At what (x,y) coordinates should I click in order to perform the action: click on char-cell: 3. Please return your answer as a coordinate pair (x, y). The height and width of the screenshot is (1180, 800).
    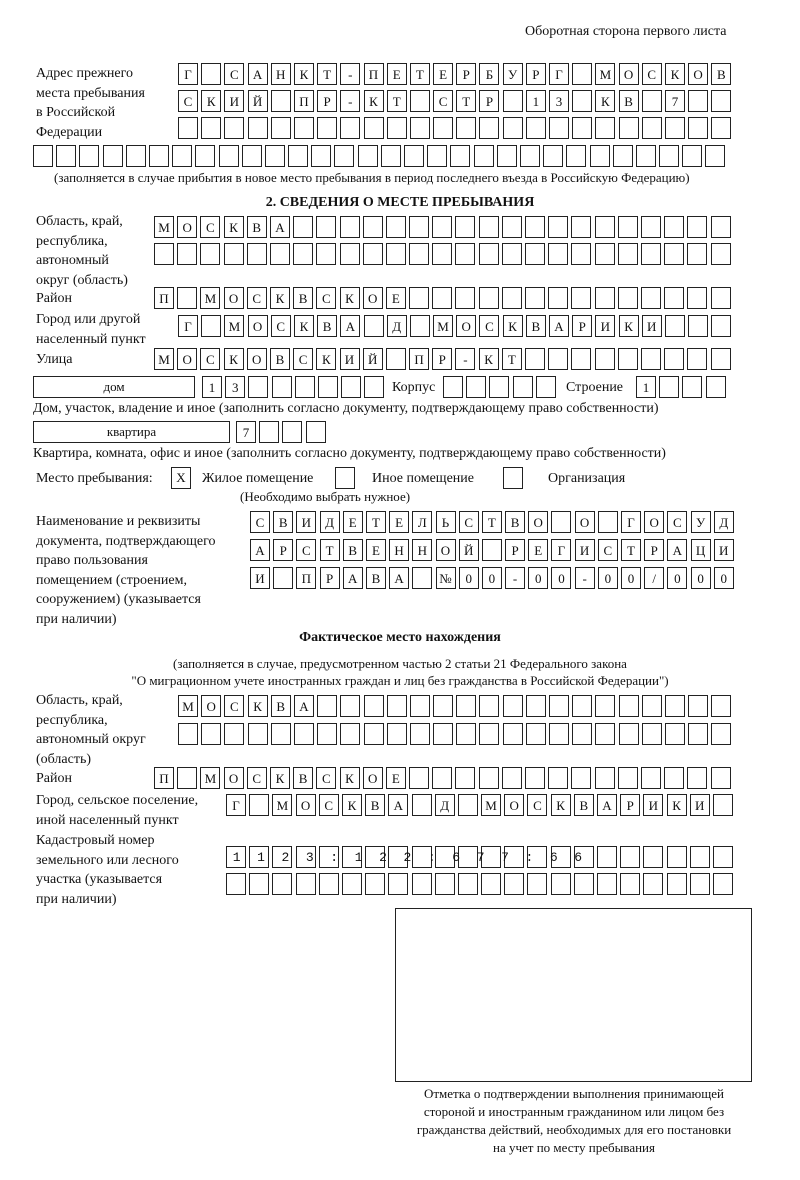
    Looking at the image, I should click on (235, 387).